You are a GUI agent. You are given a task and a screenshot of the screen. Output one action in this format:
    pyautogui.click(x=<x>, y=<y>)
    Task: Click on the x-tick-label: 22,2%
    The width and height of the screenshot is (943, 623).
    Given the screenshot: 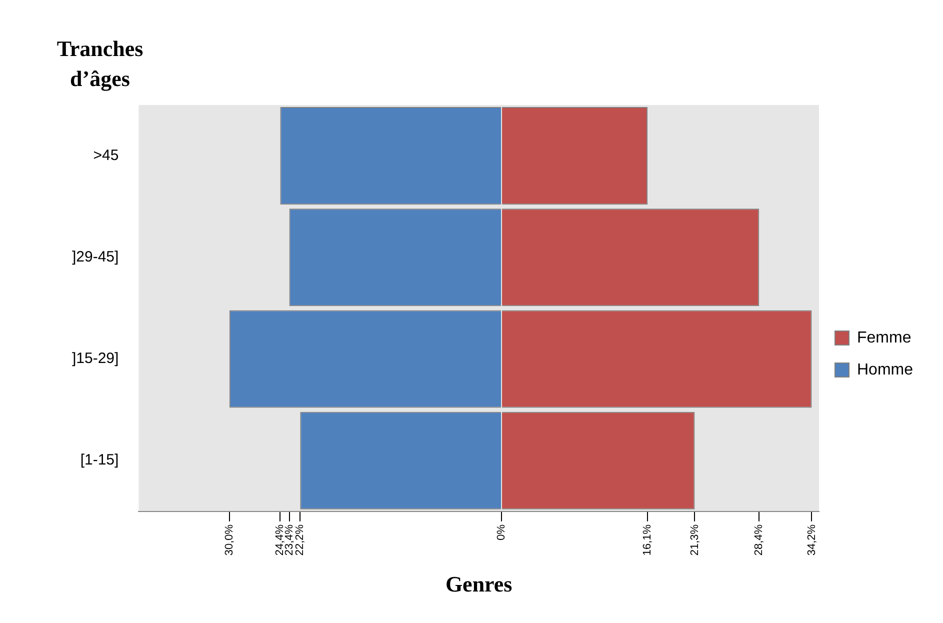 What is the action you would take?
    pyautogui.click(x=300, y=540)
    